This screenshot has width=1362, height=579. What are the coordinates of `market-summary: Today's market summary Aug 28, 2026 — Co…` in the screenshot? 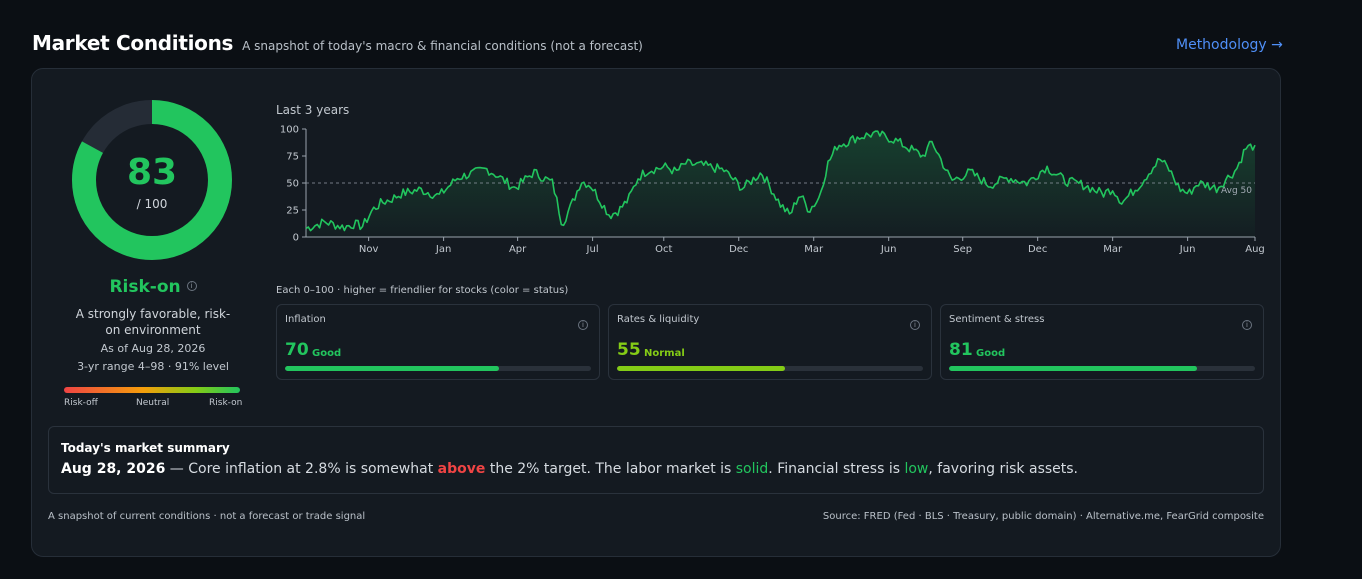 It's located at (656, 460).